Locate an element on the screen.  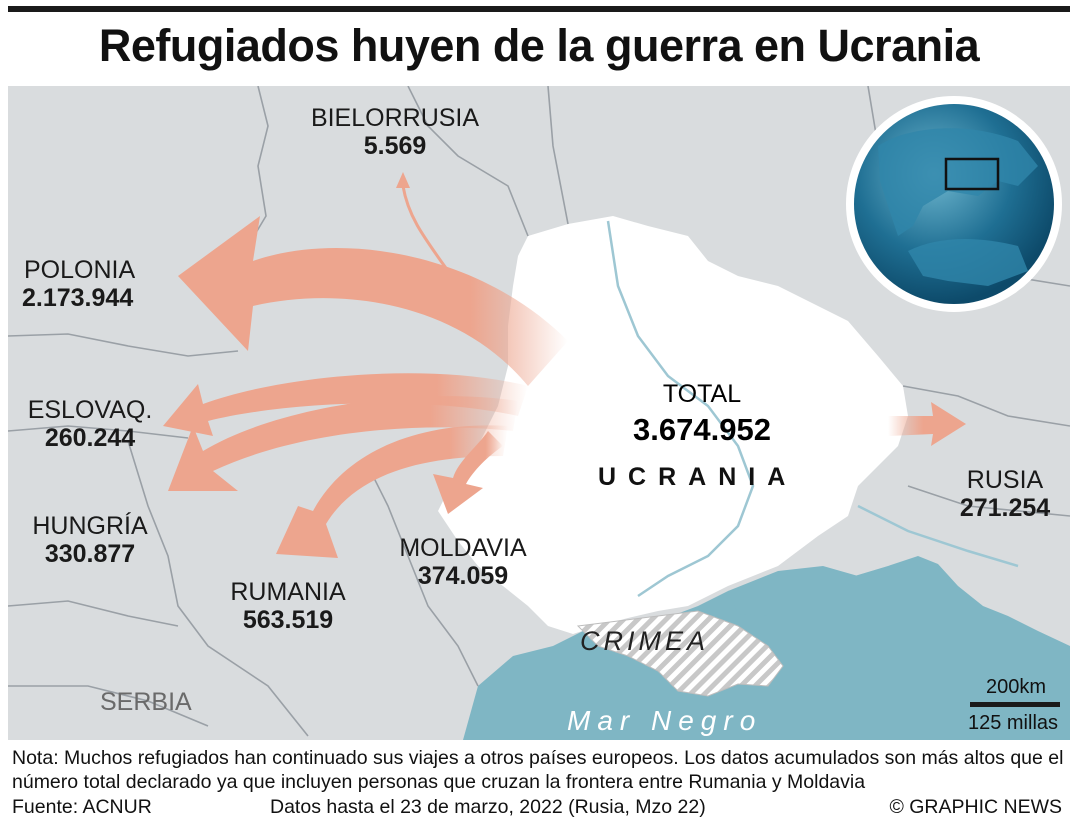
page-title: Refugiados huyen de la guerra en Ucrania is located at coordinates (539, 45).